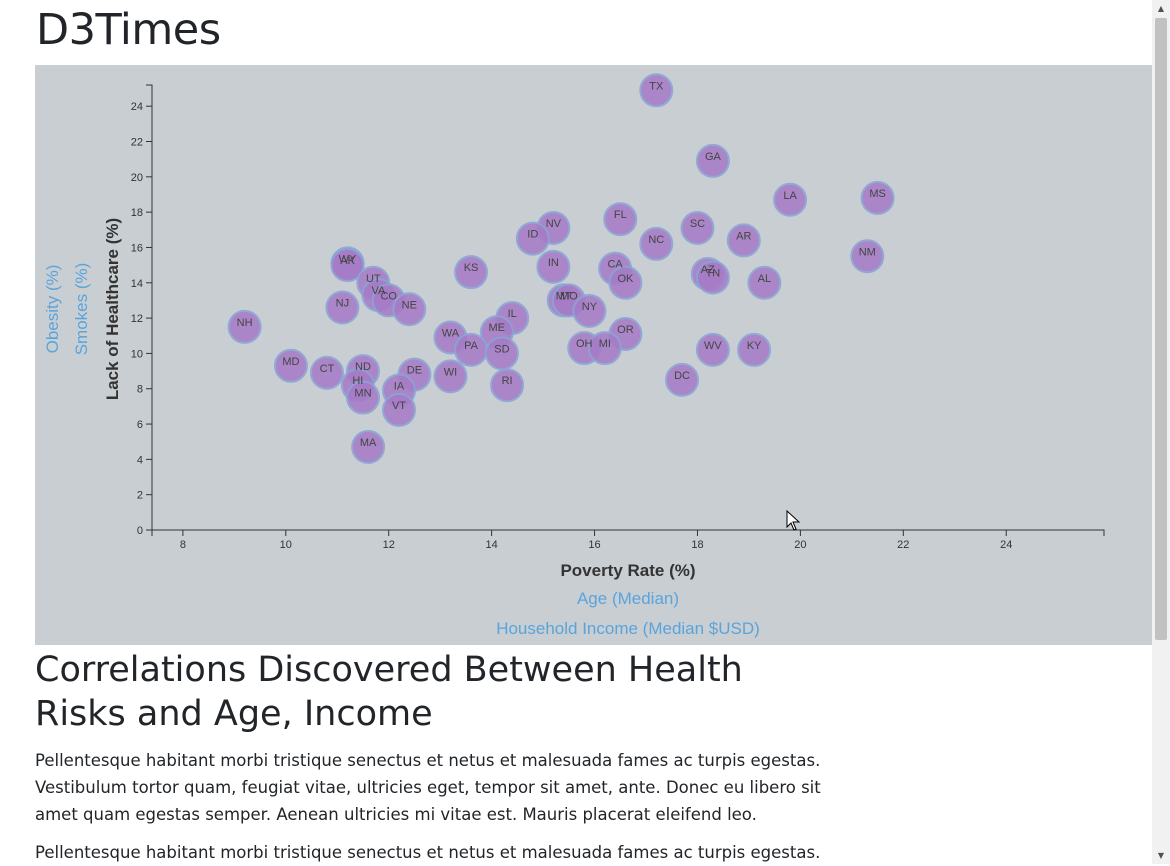  I want to click on x-axis-label-income: Household Income (Median $USD), so click(628, 628).